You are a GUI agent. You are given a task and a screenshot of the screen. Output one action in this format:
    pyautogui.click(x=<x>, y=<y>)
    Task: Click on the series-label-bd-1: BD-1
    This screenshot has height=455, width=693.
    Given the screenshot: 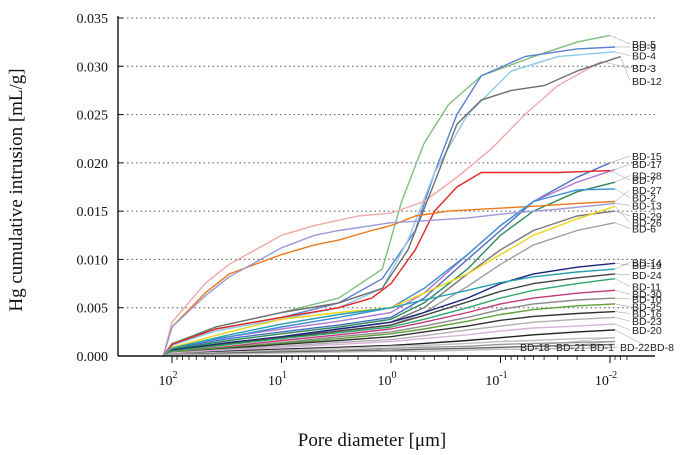 What is the action you would take?
    pyautogui.click(x=602, y=348)
    